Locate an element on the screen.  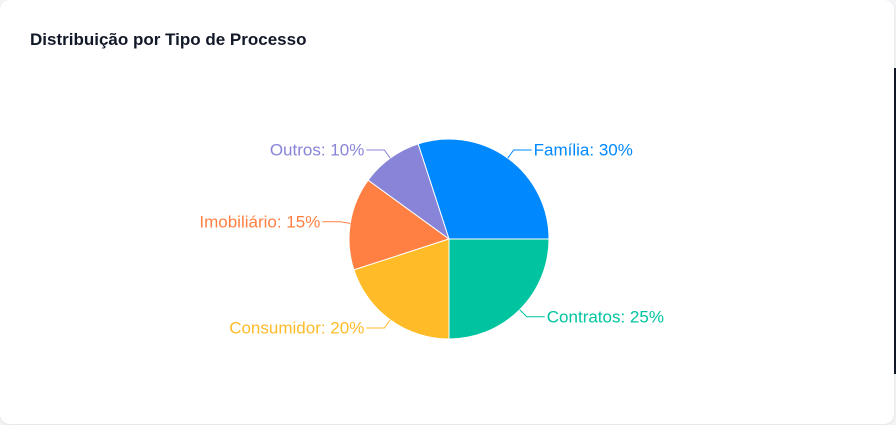
pie-label-outros: Outros: 10% is located at coordinates (317, 150).